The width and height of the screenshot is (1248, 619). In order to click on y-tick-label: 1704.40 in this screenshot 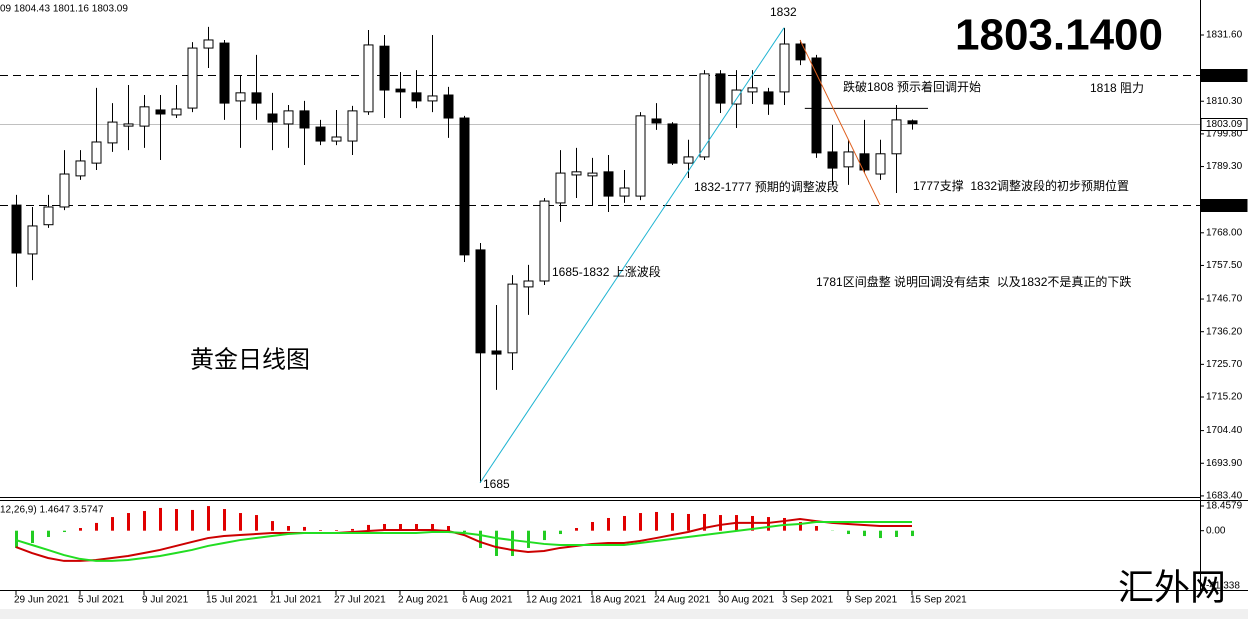, I will do `click(1224, 430)`.